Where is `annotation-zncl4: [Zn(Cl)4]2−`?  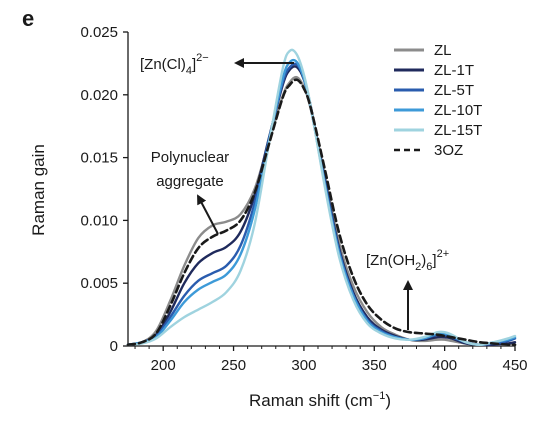 annotation-zncl4: [Zn(Cl)4]2− is located at coordinates (174, 64).